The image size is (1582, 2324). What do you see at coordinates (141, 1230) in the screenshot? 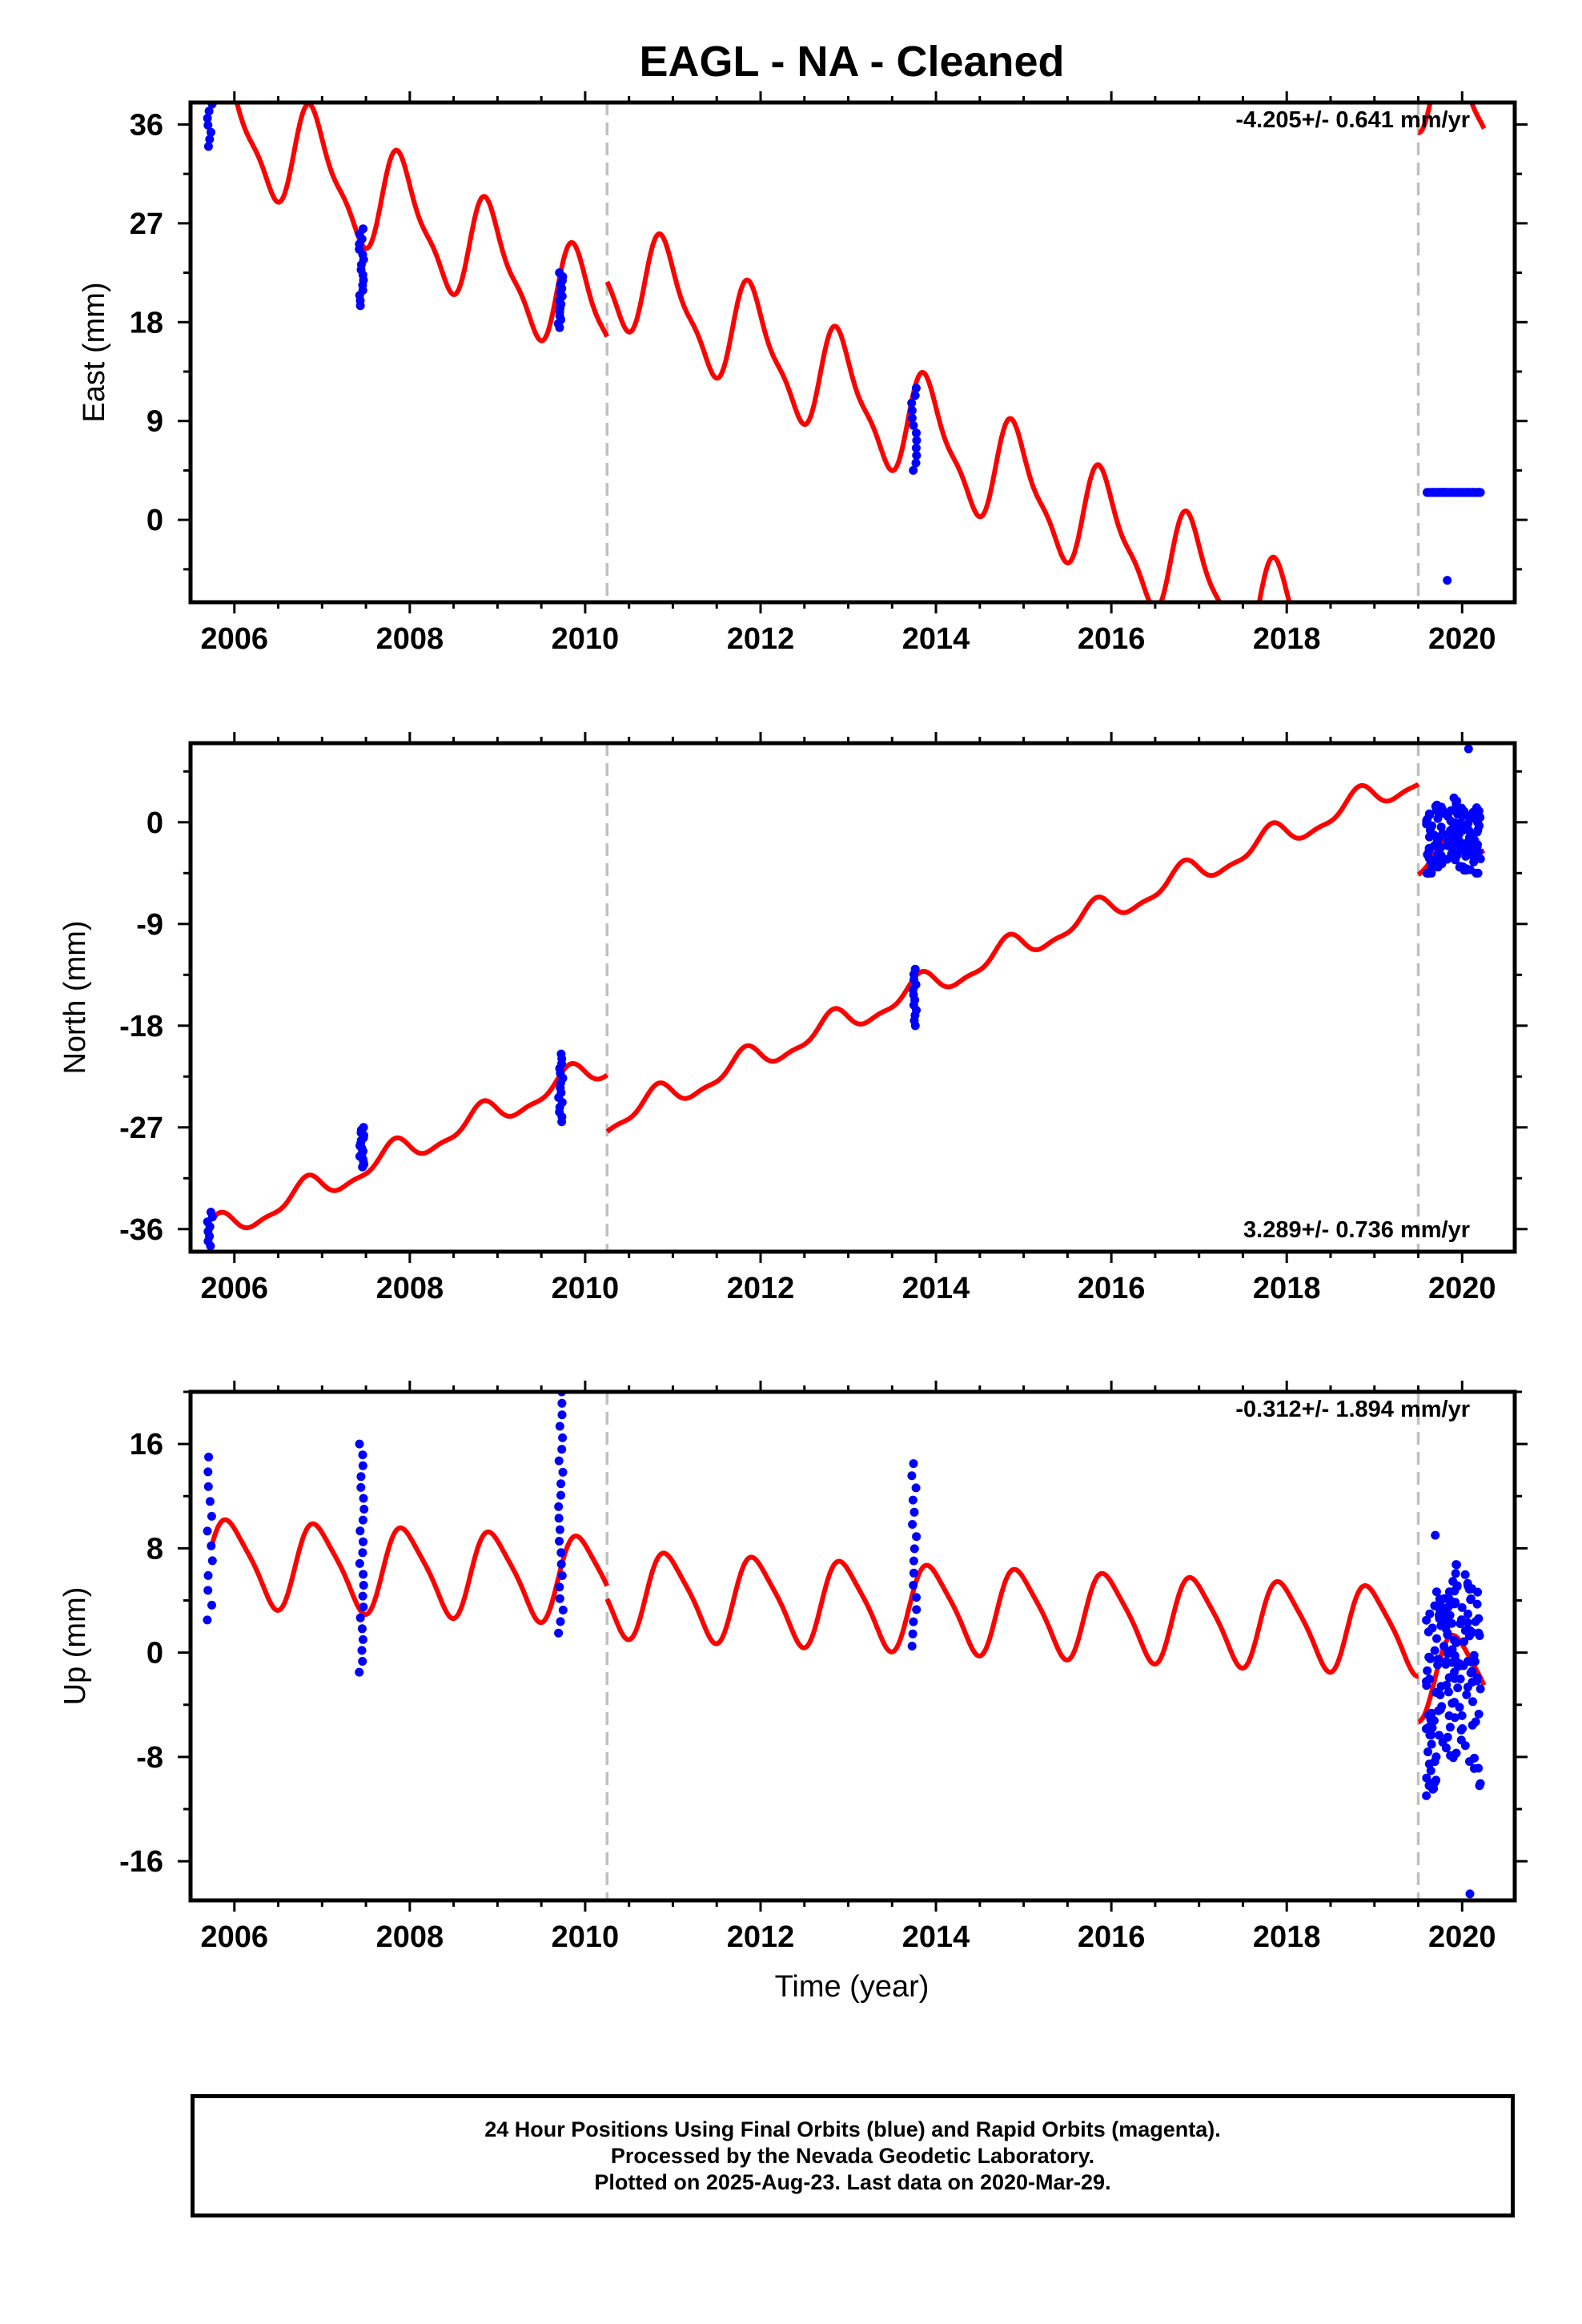
I see `y-tick-label: -36` at bounding box center [141, 1230].